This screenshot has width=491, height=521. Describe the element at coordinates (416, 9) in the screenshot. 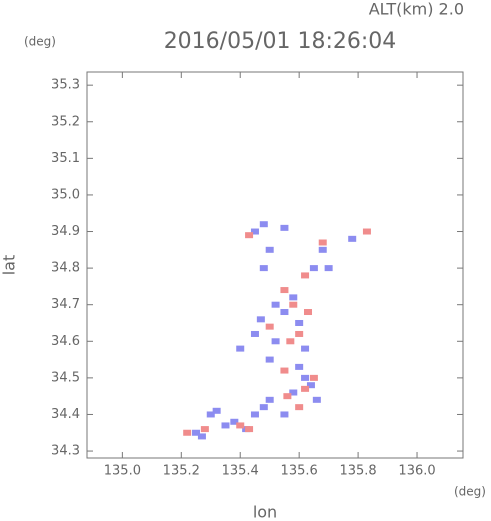

I see `subtitle: ALT(km) 2.0` at that location.